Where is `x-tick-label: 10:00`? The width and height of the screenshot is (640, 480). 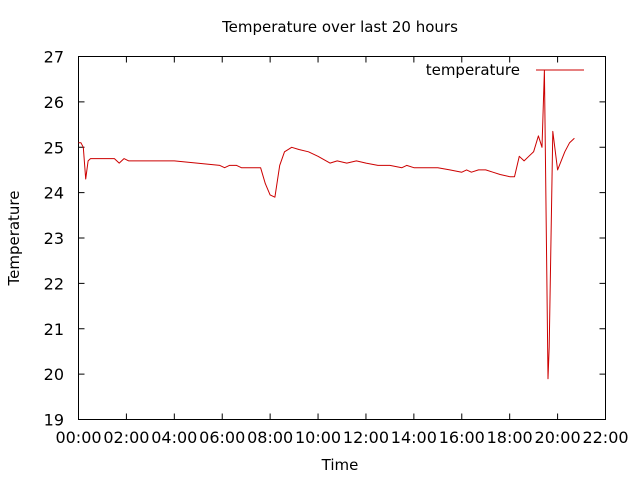
x-tick-label: 10:00 is located at coordinates (318, 437).